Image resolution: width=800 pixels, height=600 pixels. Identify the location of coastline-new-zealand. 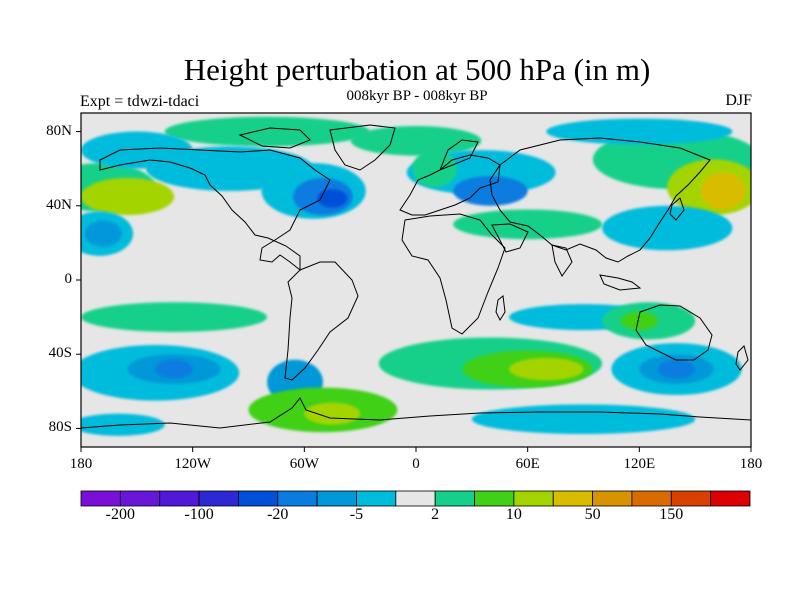
(742, 358).